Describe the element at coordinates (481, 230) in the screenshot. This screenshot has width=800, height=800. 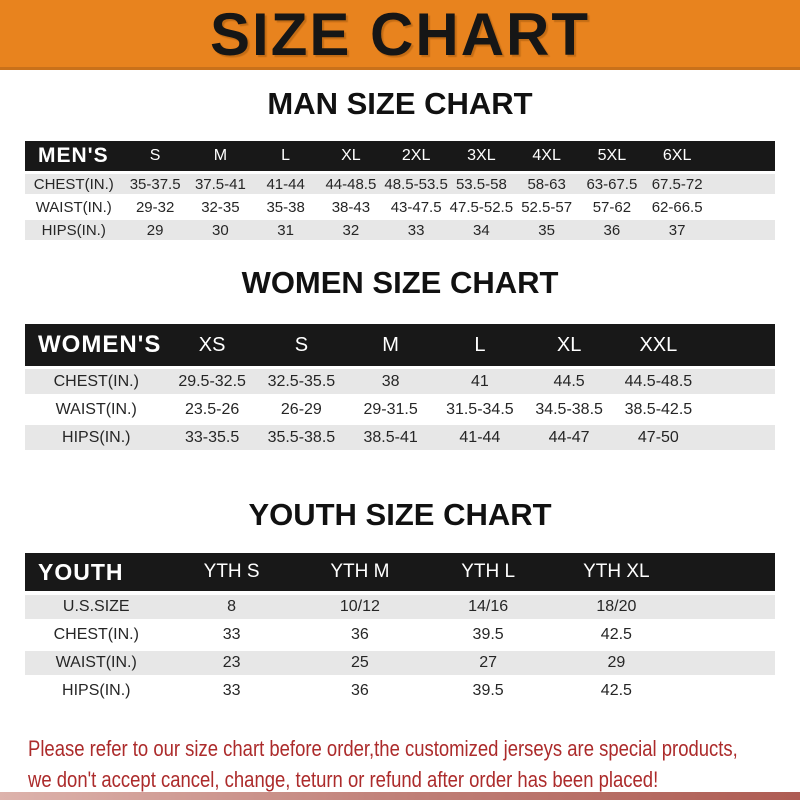
I see `size-value: 34` at that location.